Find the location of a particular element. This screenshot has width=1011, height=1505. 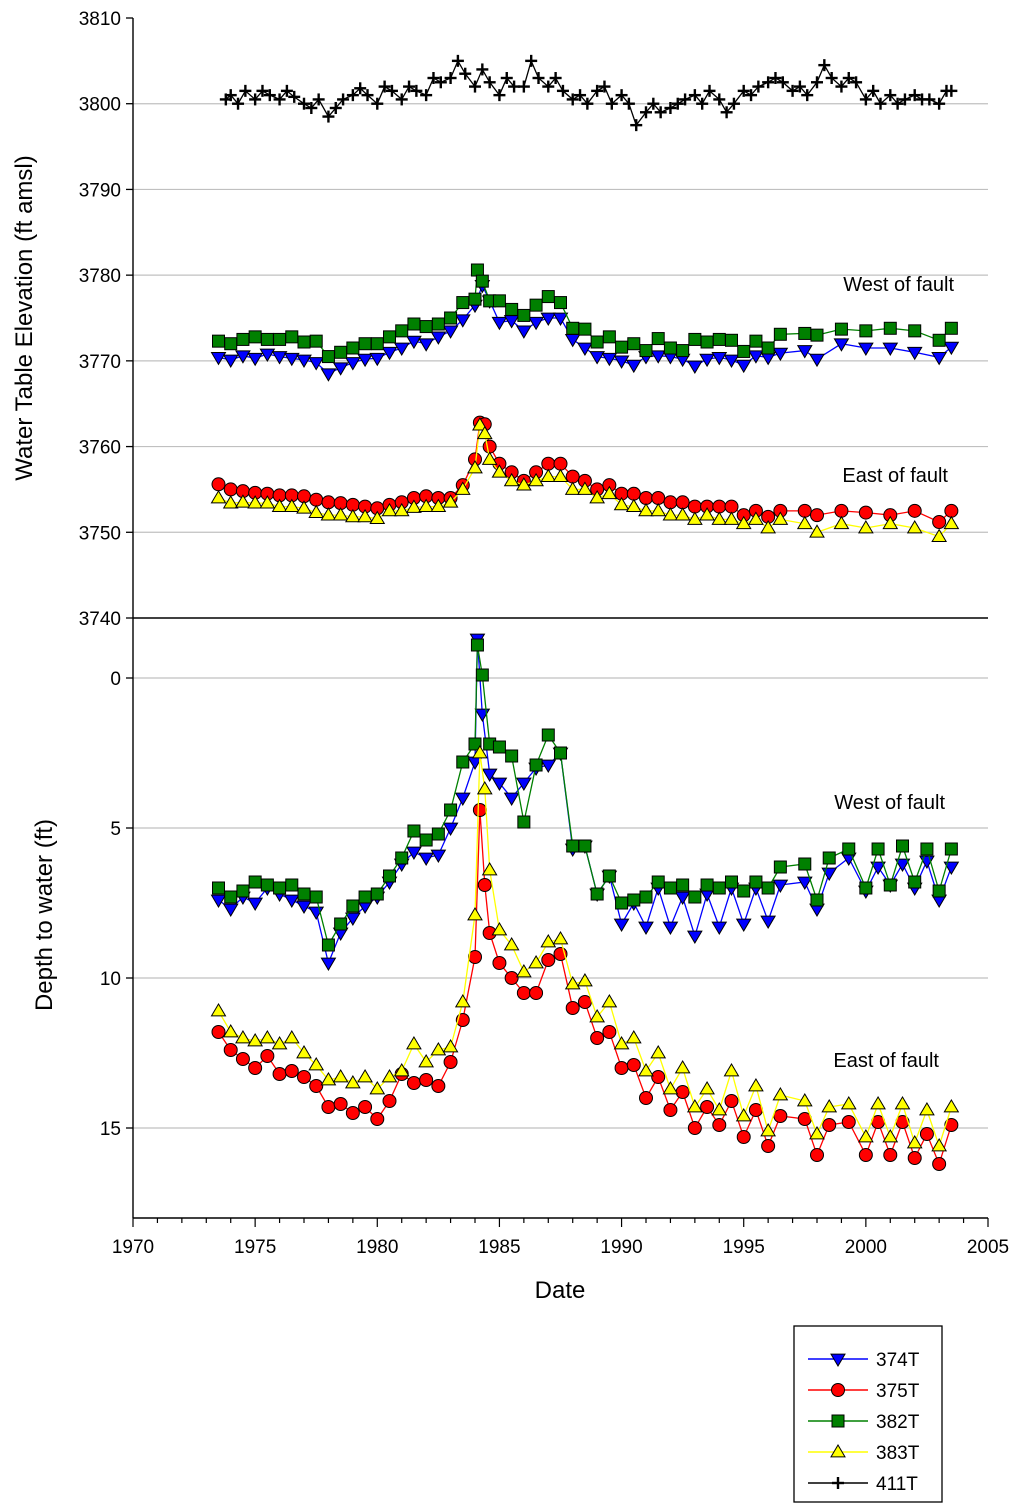

top-y-tick-label: 3750 is located at coordinates (100, 533).